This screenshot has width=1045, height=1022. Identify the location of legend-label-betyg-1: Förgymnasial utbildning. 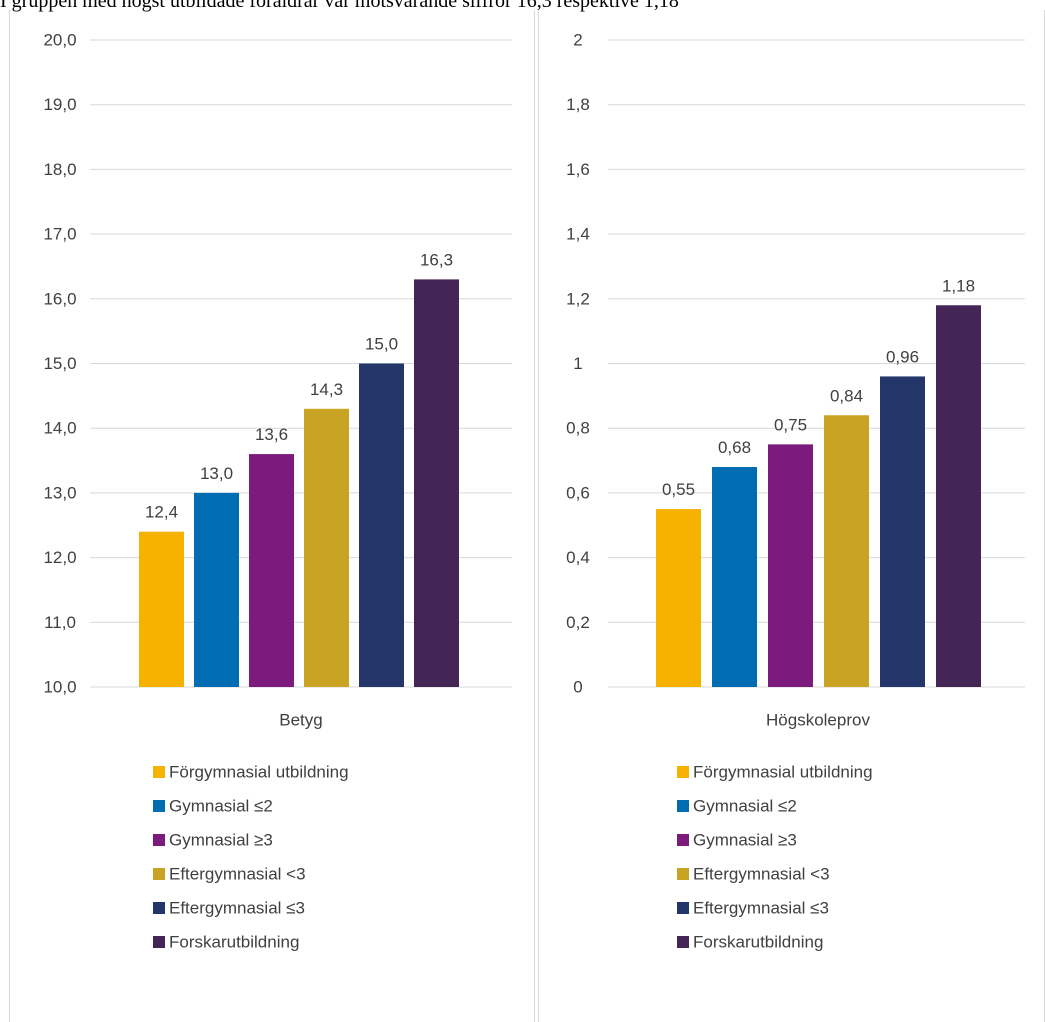
(259, 772).